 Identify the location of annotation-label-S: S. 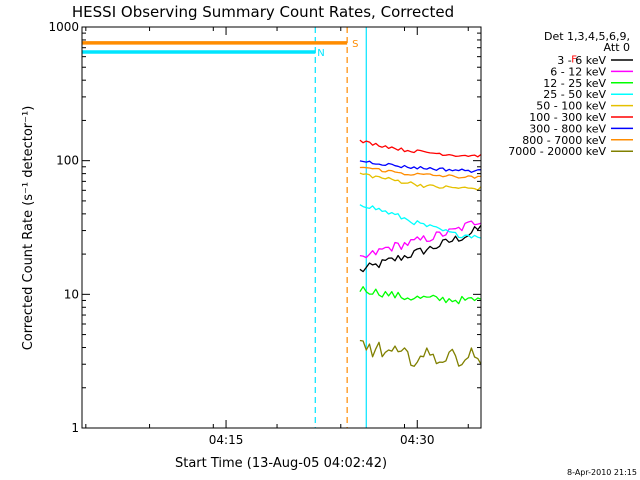
(355, 44).